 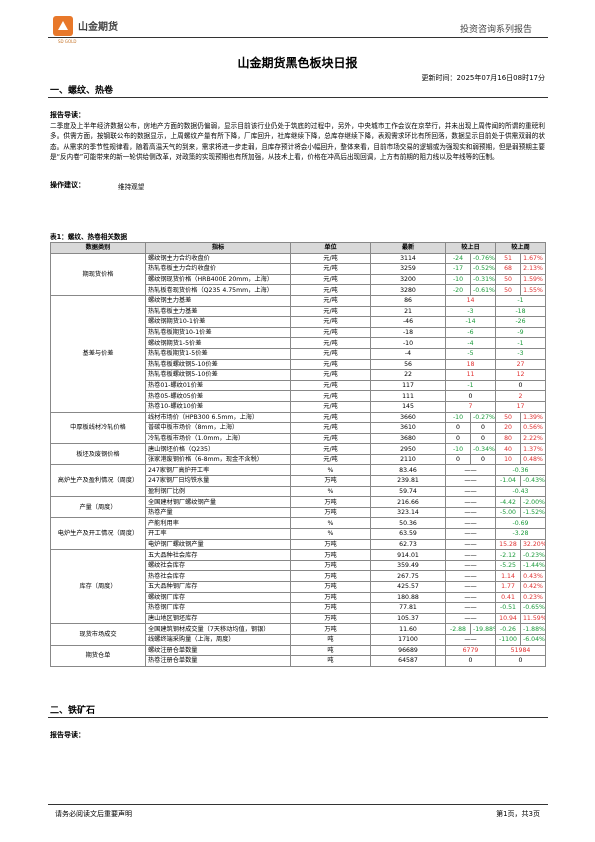 I want to click on change-cell: 0.42%, so click(x=533, y=587).